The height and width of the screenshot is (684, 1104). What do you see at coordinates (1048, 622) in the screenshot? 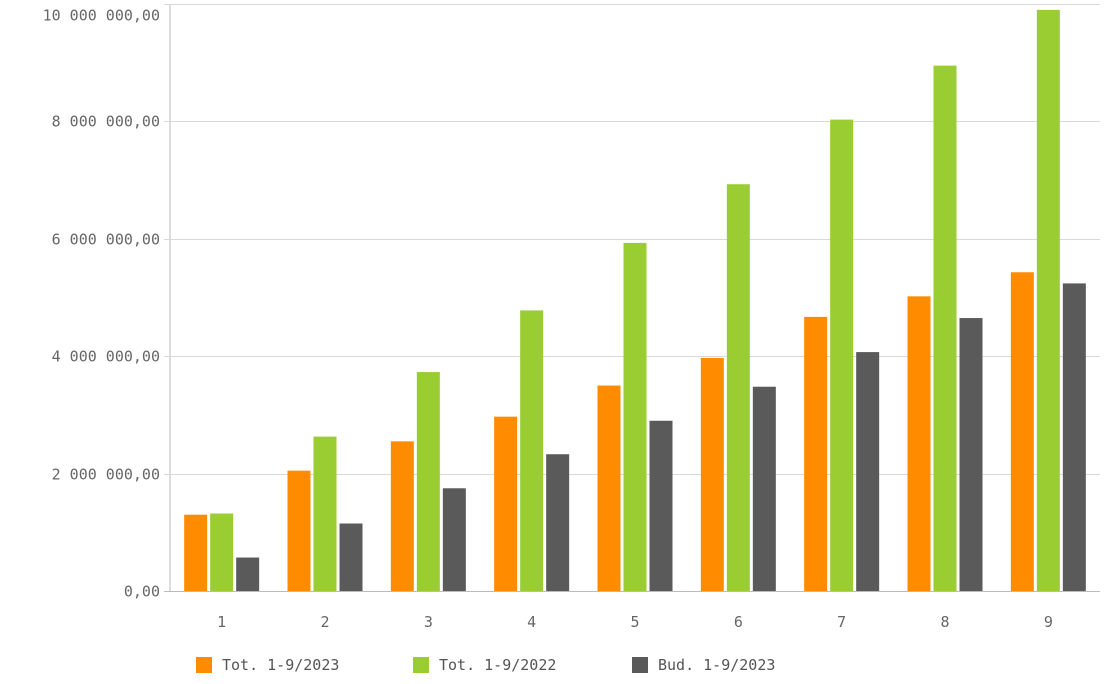
I see `x-tick-label: 9` at bounding box center [1048, 622].